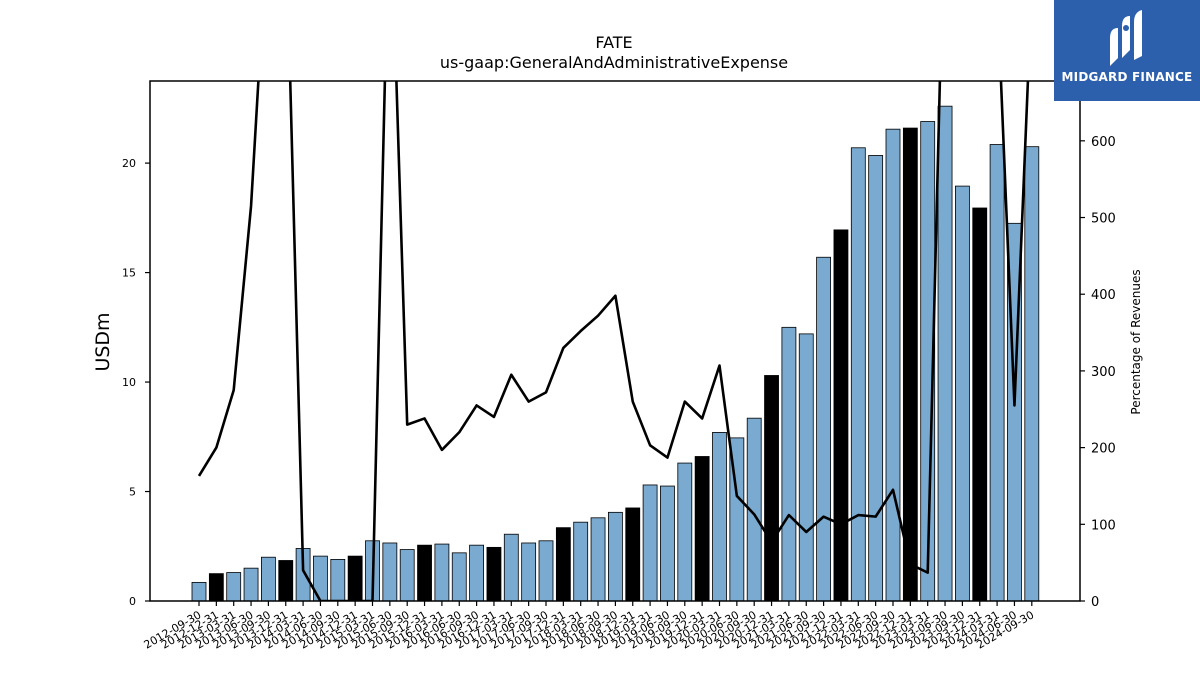 The width and height of the screenshot is (1200, 675). I want to click on brand-logo: MIDGARD FINANCE, so click(1127, 50).